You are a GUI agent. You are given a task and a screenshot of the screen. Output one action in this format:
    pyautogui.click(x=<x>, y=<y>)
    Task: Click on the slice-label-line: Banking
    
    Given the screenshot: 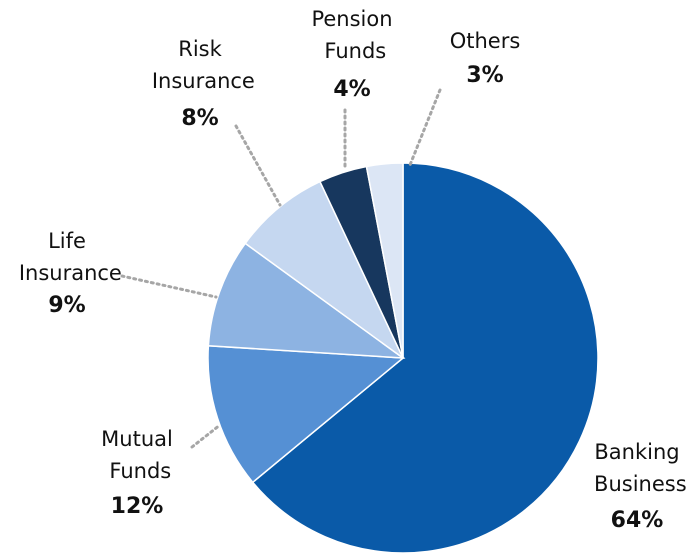 What is the action you would take?
    pyautogui.click(x=636, y=452)
    